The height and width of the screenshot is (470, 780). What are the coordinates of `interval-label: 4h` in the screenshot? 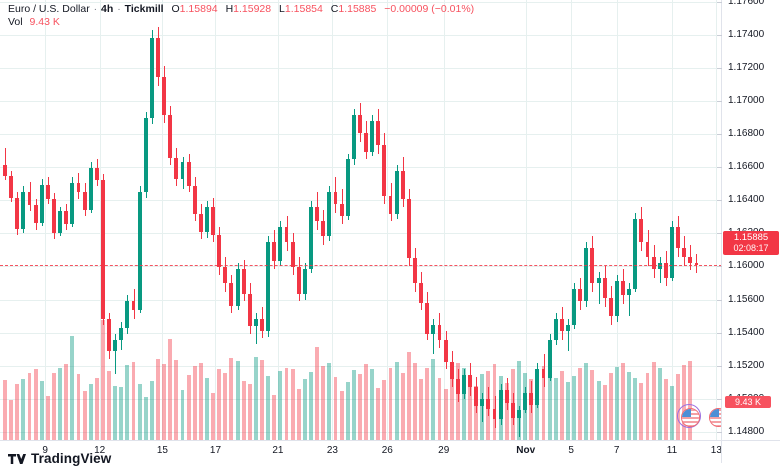 It's located at (107, 9).